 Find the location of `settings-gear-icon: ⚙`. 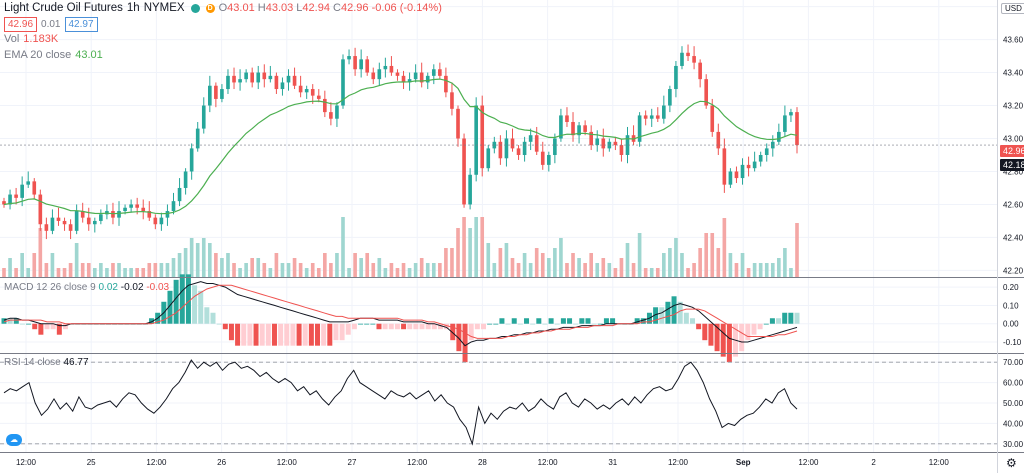

settings-gear-icon: ⚙ is located at coordinates (1011, 463).